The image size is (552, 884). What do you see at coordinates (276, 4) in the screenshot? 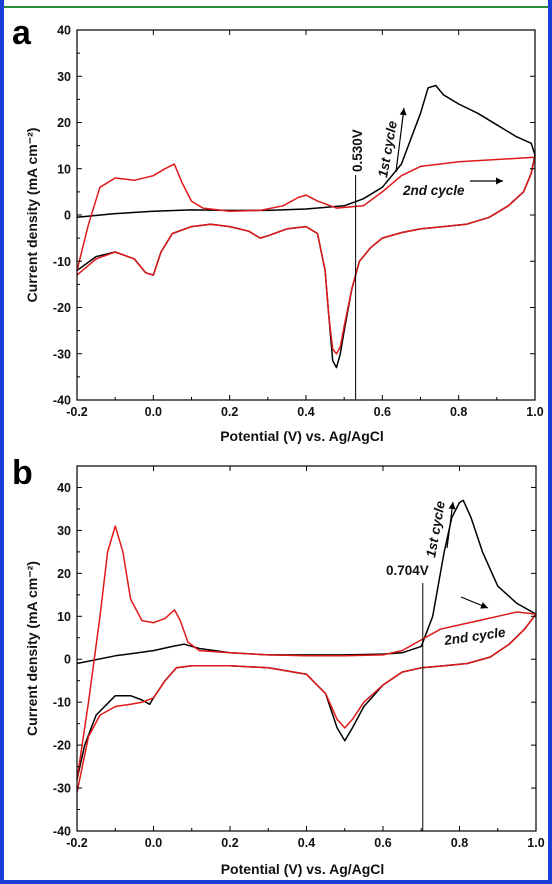
I see `top-rule` at bounding box center [276, 4].